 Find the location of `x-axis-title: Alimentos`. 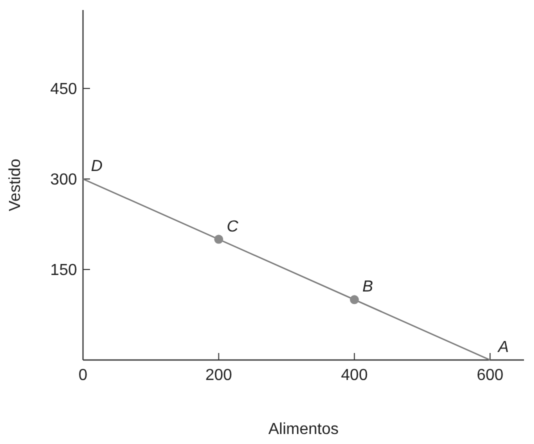

x-axis-title: Alimentos is located at coordinates (303, 429).